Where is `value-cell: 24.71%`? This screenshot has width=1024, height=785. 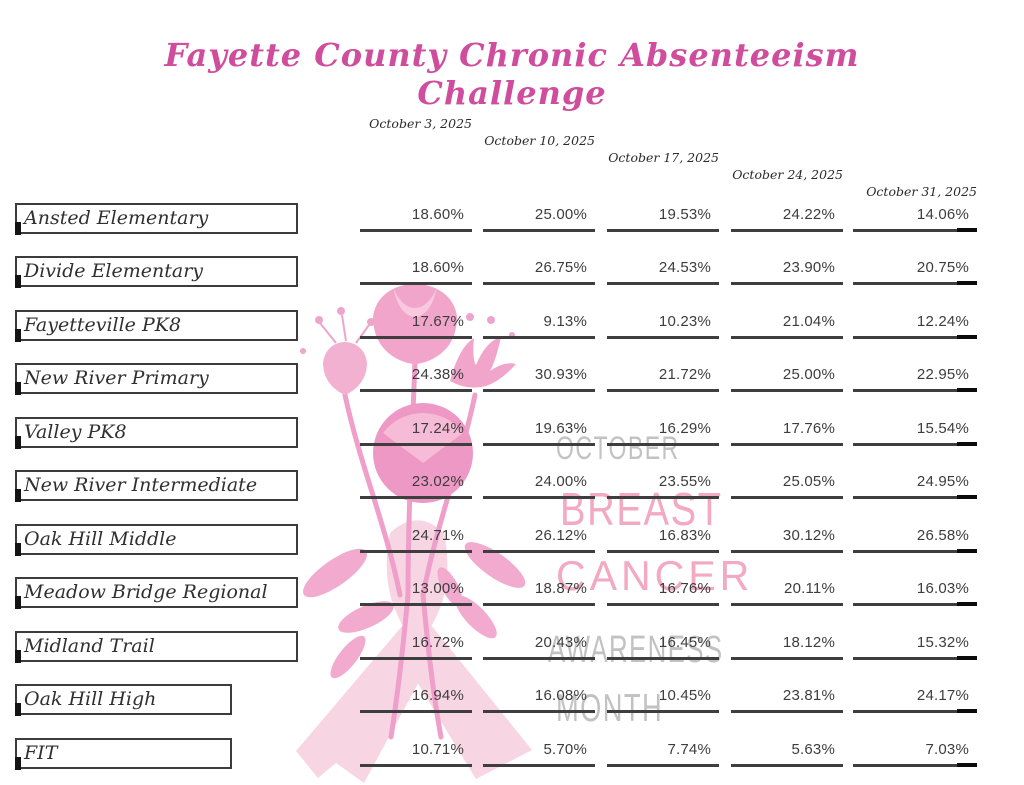 value-cell: 24.71% is located at coordinates (416, 539).